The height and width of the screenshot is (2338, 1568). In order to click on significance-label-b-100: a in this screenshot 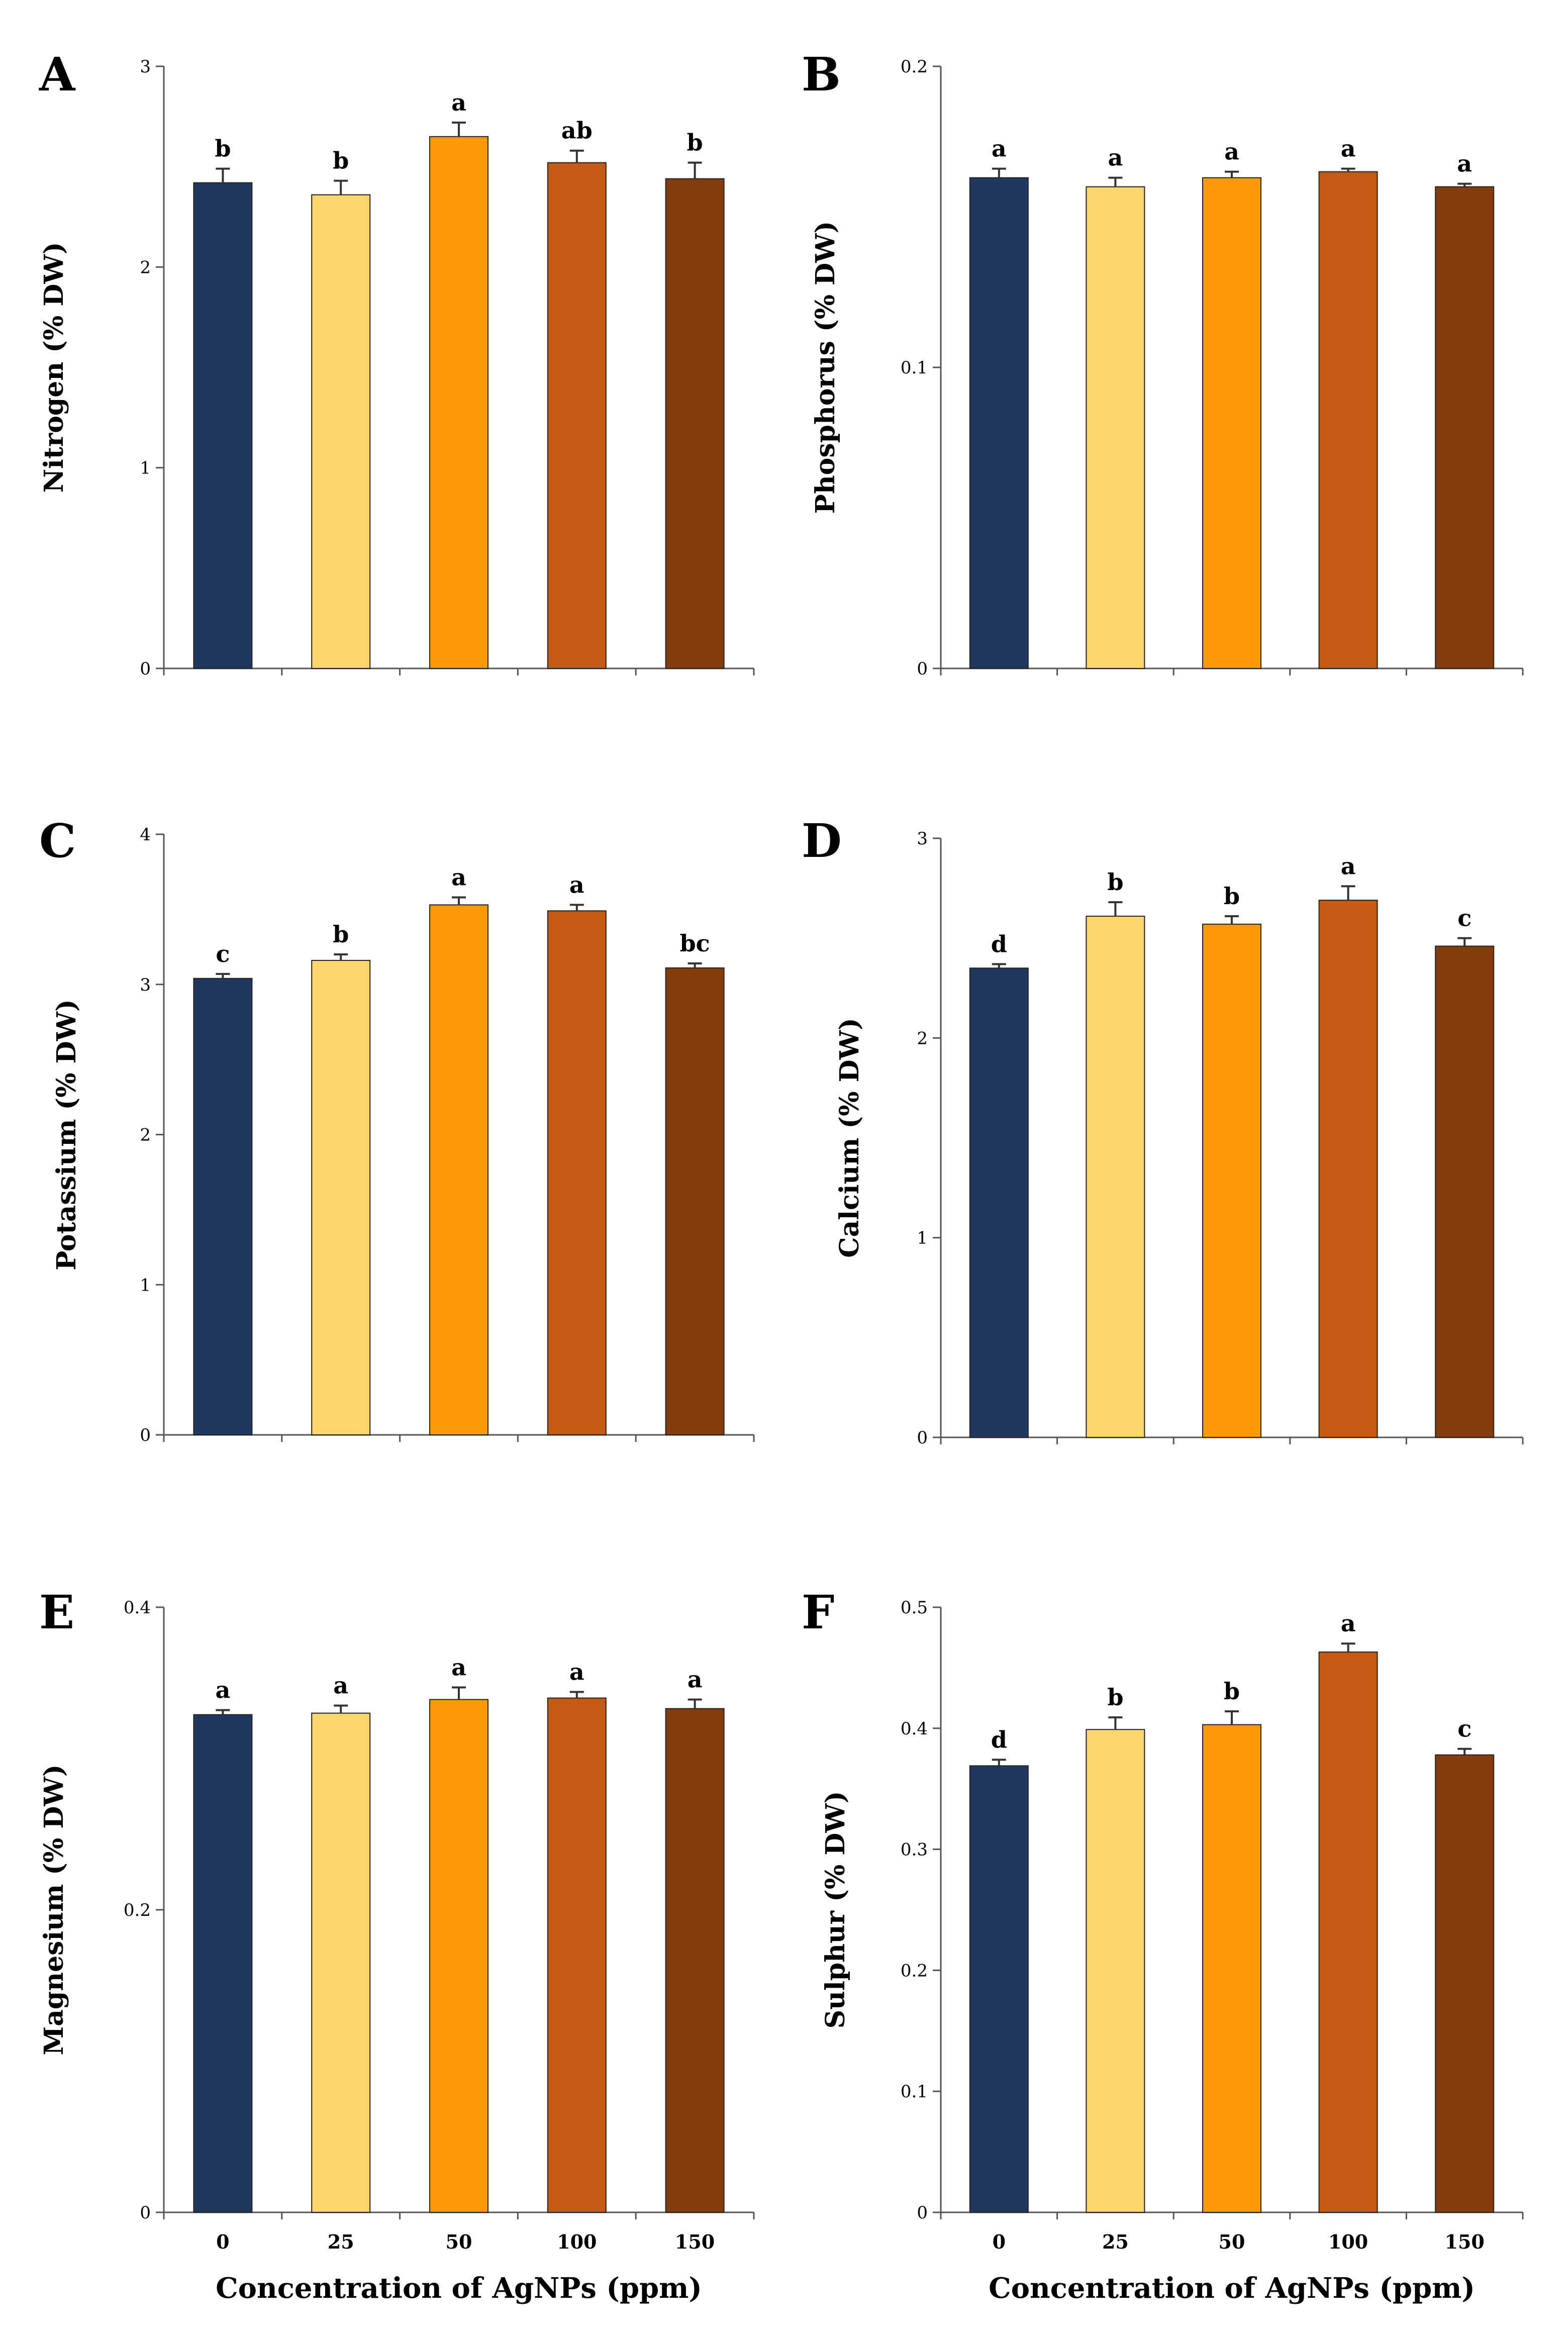, I will do `click(1349, 148)`.